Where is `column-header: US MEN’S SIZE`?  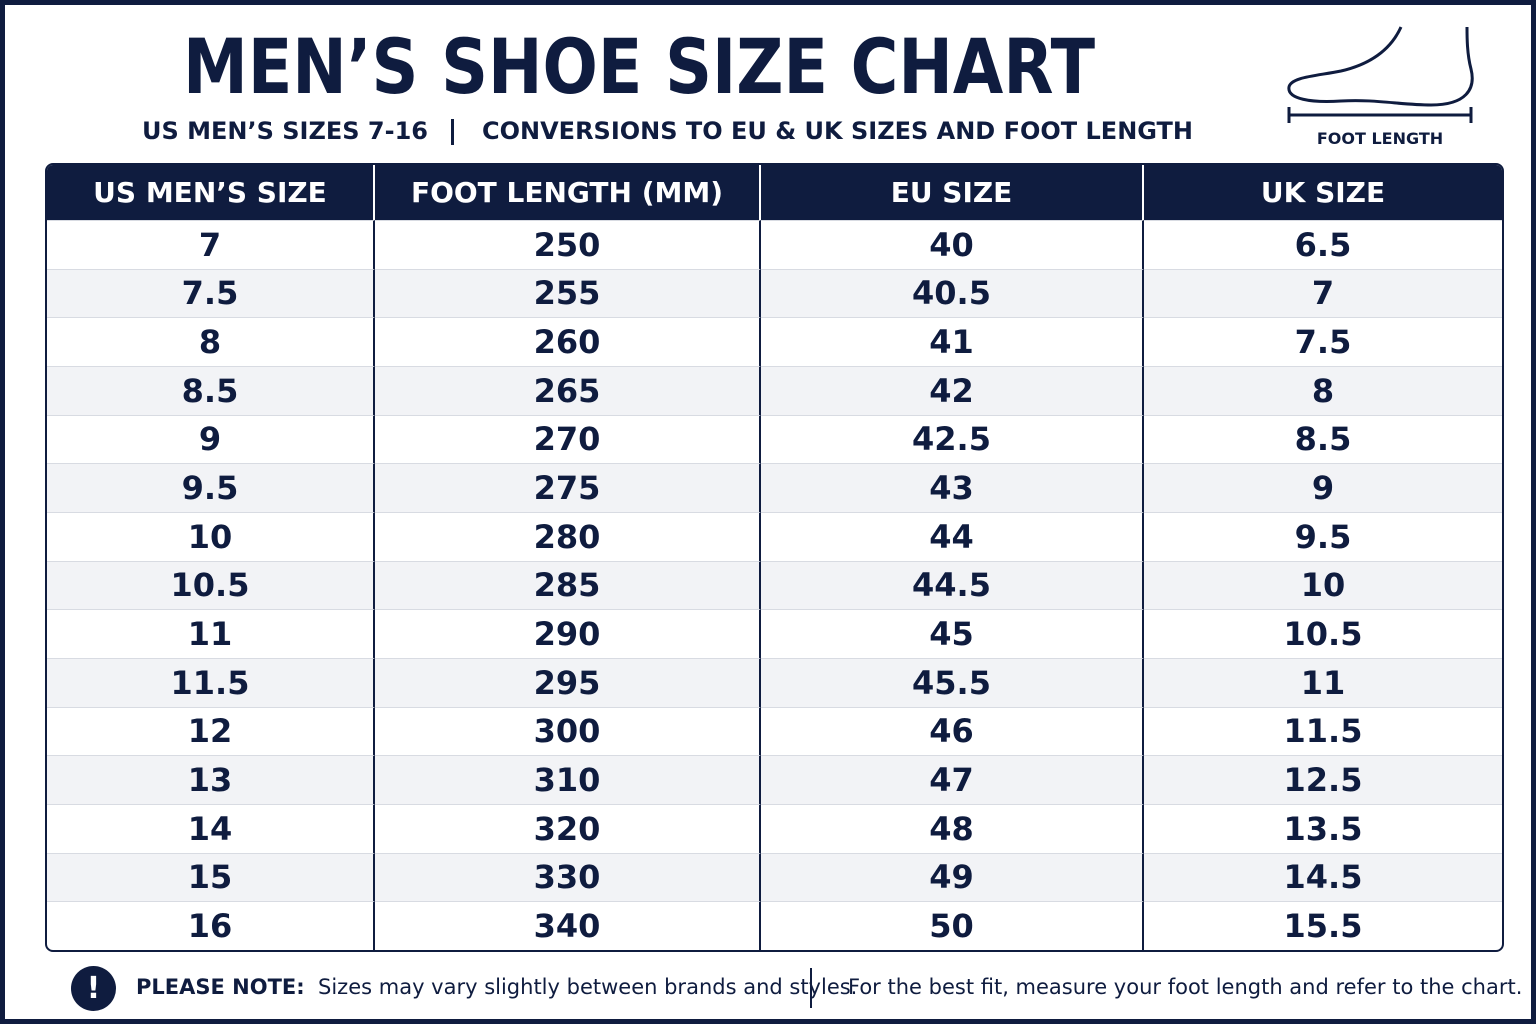 column-header: US MEN’S SIZE is located at coordinates (211, 192).